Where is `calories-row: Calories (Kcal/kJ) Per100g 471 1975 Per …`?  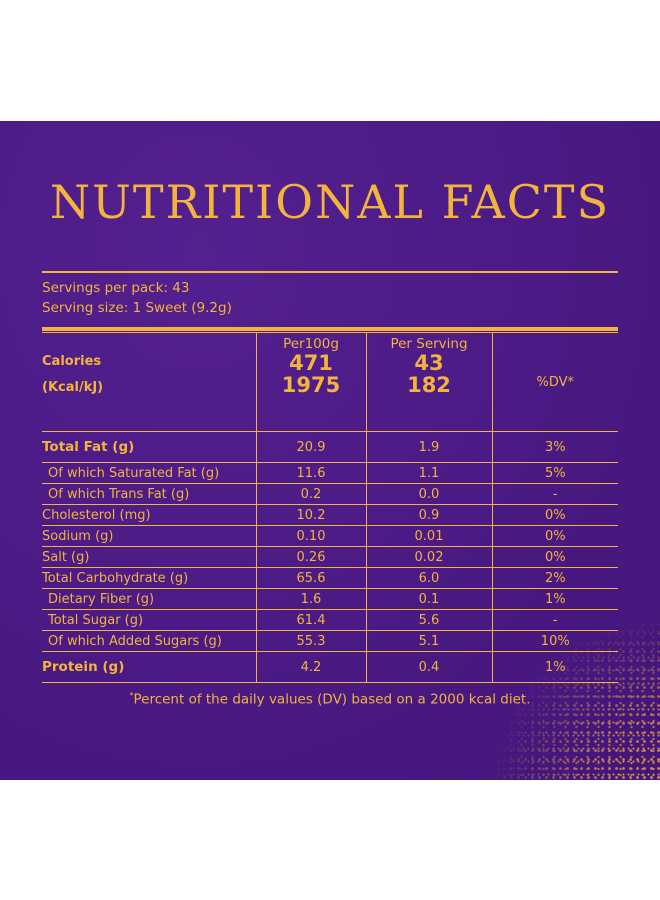
calories-row: Calories (Kcal/kJ) Per100g 471 1975 Per … is located at coordinates (330, 382).